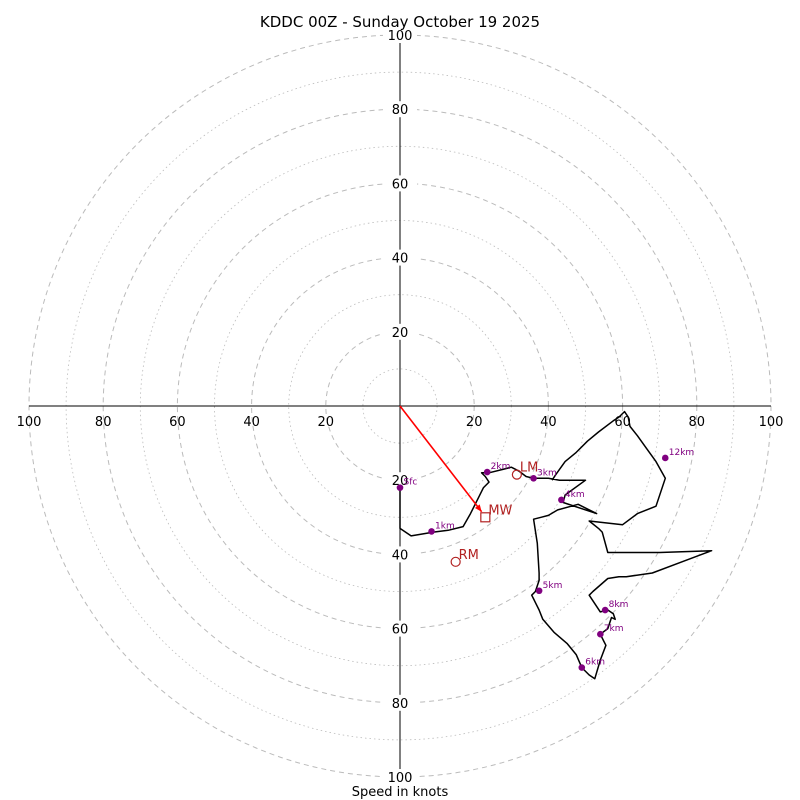  Describe the element at coordinates (177, 422) in the screenshot. I see `tick-label-left-60: 60` at that location.